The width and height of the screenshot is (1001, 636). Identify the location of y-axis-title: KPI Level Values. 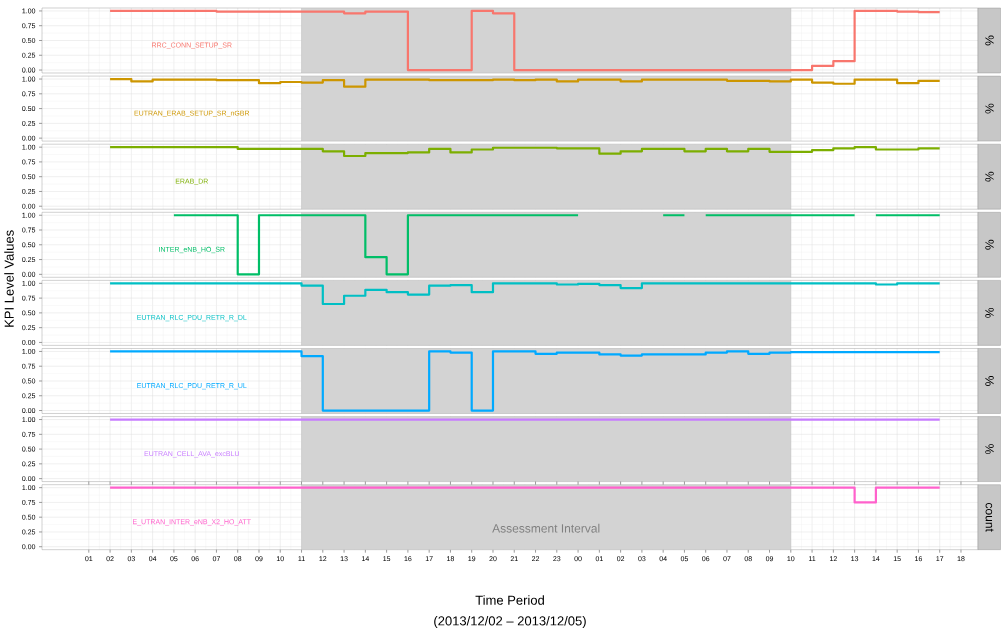
(9, 278).